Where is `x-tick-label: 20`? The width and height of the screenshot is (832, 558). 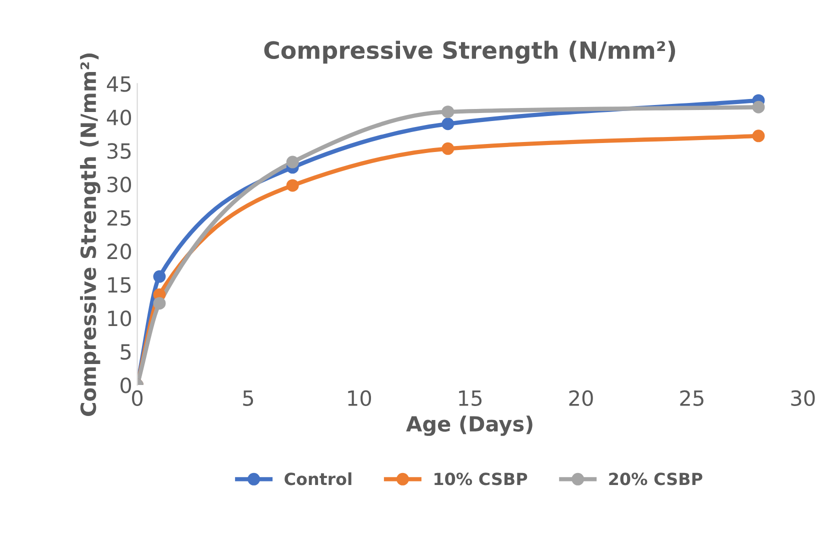 x-tick-label: 20 is located at coordinates (581, 398).